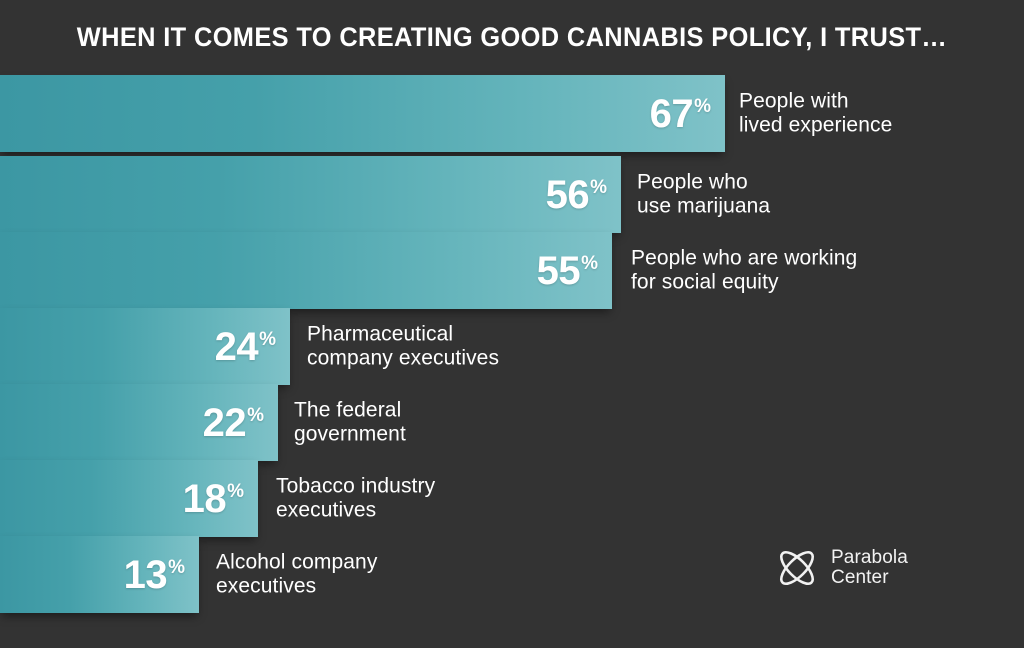 Image resolution: width=1024 pixels, height=648 pixels. Describe the element at coordinates (297, 573) in the screenshot. I see `bar-category-label: Alcohol company executives` at that location.